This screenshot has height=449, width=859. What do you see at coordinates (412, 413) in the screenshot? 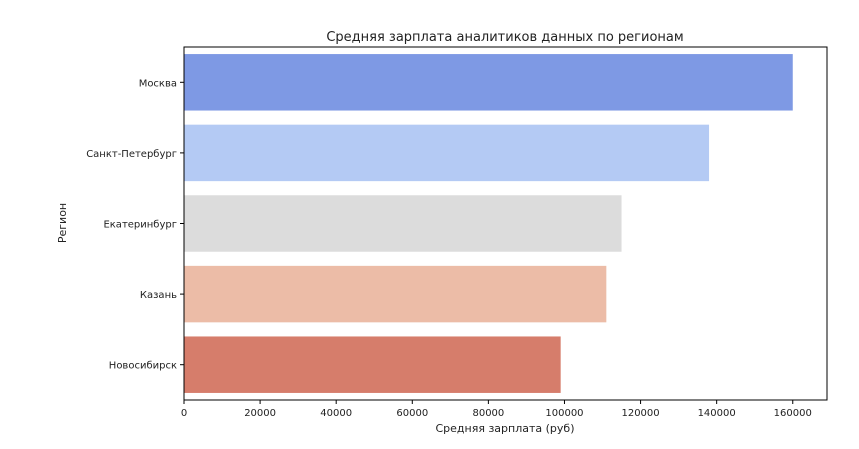
I see `x-tick-label: 60000` at bounding box center [412, 413].